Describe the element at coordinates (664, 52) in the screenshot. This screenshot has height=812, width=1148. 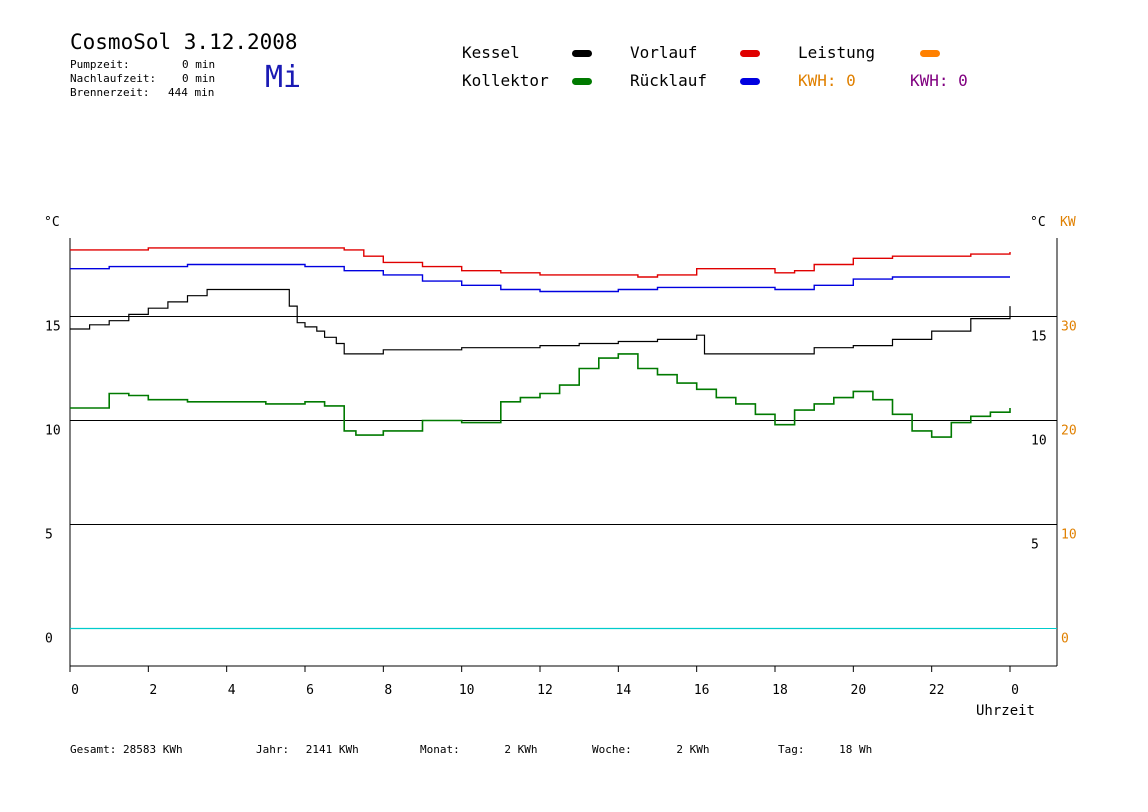
I see `legend-vorlauf-label: Vorlauf` at that location.